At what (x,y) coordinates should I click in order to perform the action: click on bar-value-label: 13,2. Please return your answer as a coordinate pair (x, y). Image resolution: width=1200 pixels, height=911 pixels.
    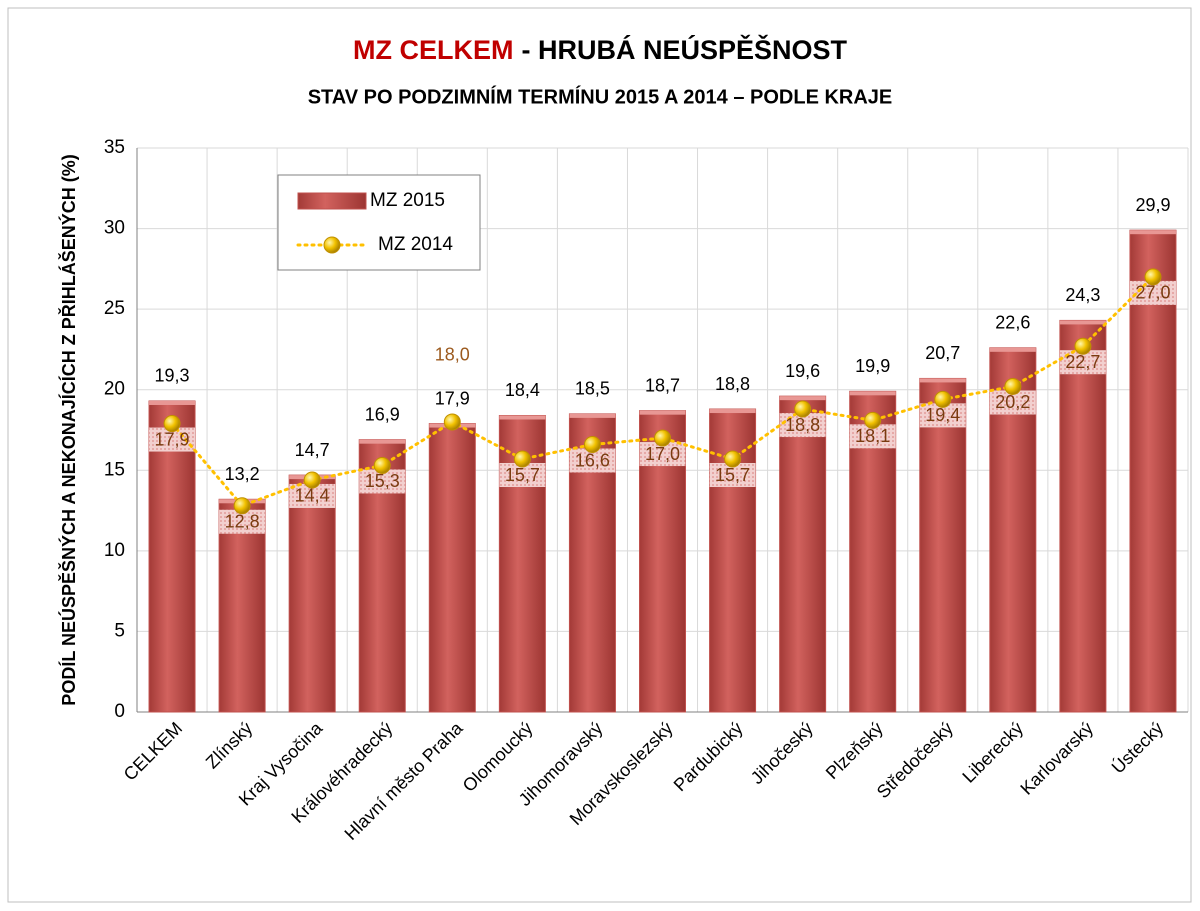
    Looking at the image, I should click on (242, 474).